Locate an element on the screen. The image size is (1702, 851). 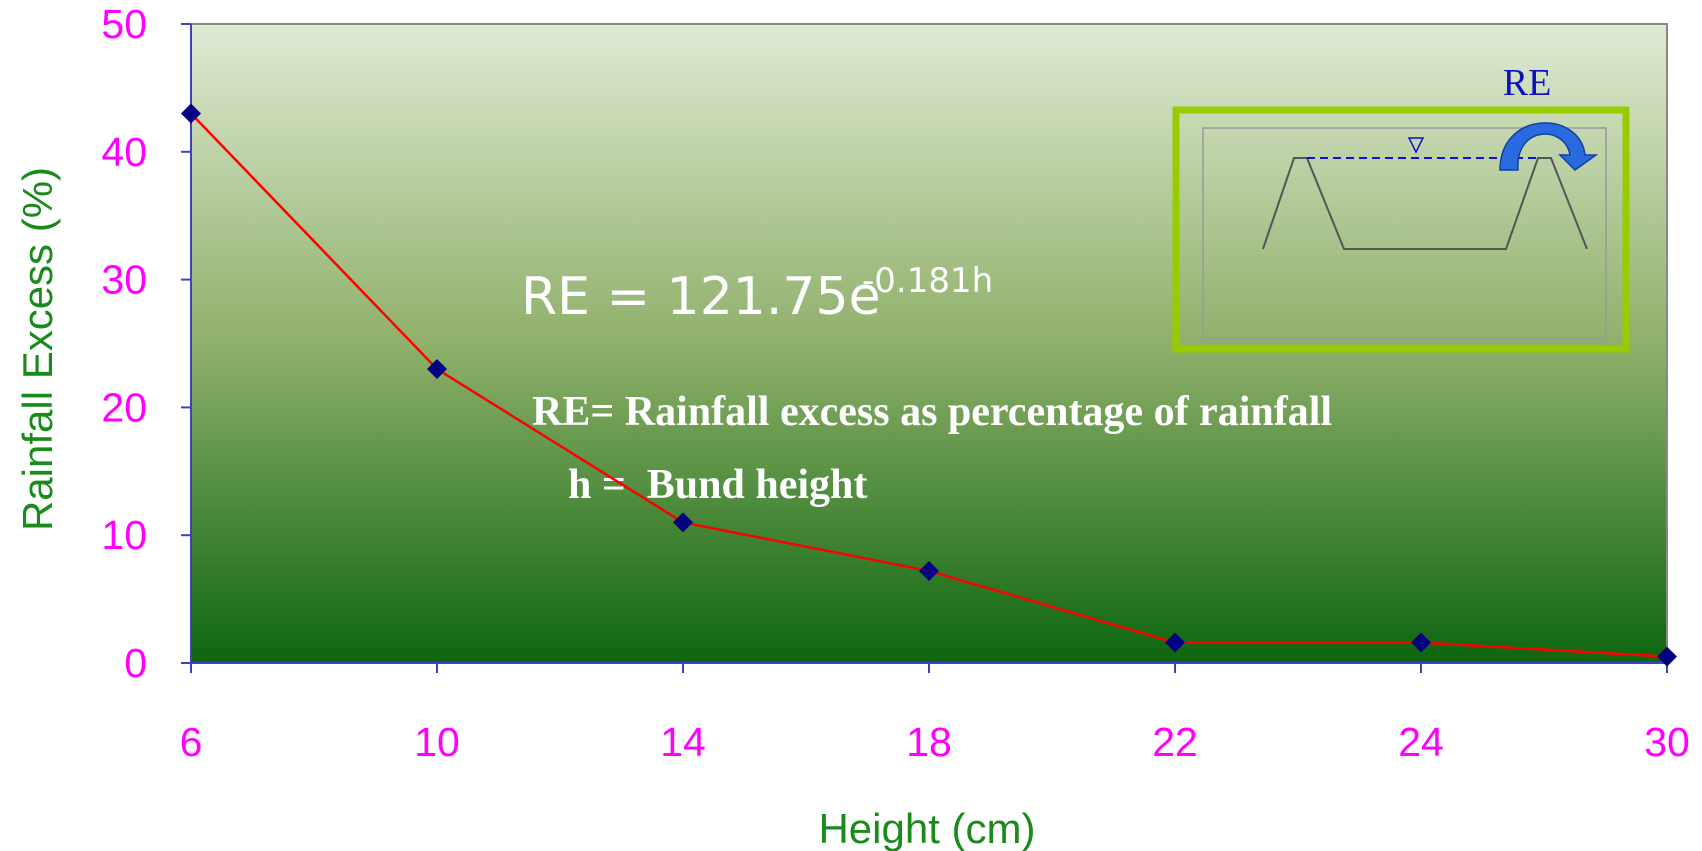
inset-frame is located at coordinates (1401, 229).